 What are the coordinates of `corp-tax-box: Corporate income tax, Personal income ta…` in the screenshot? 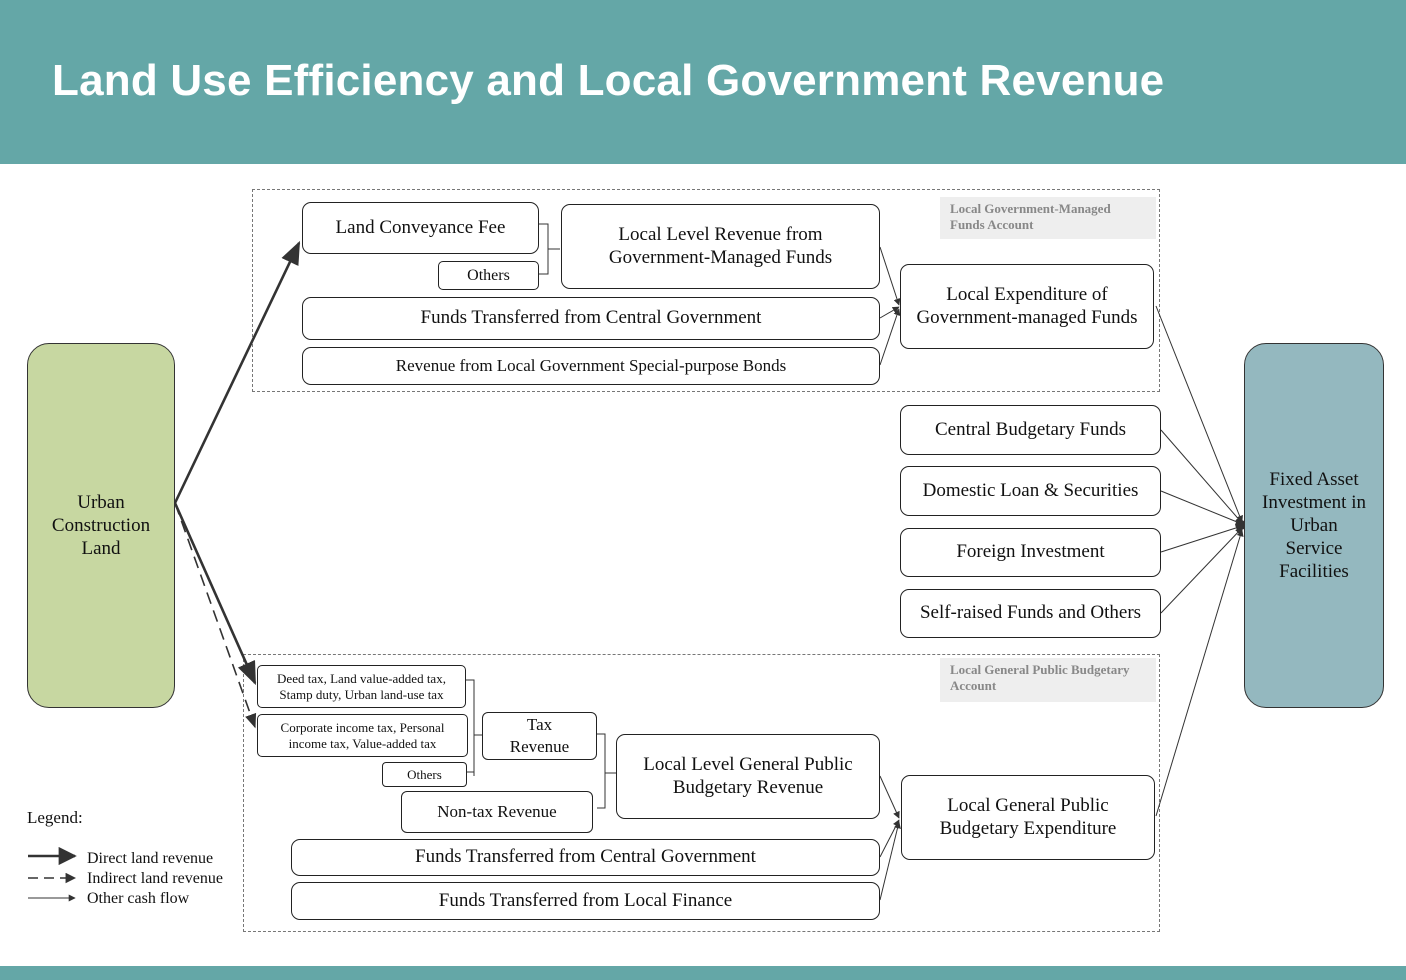 It's located at (362, 735).